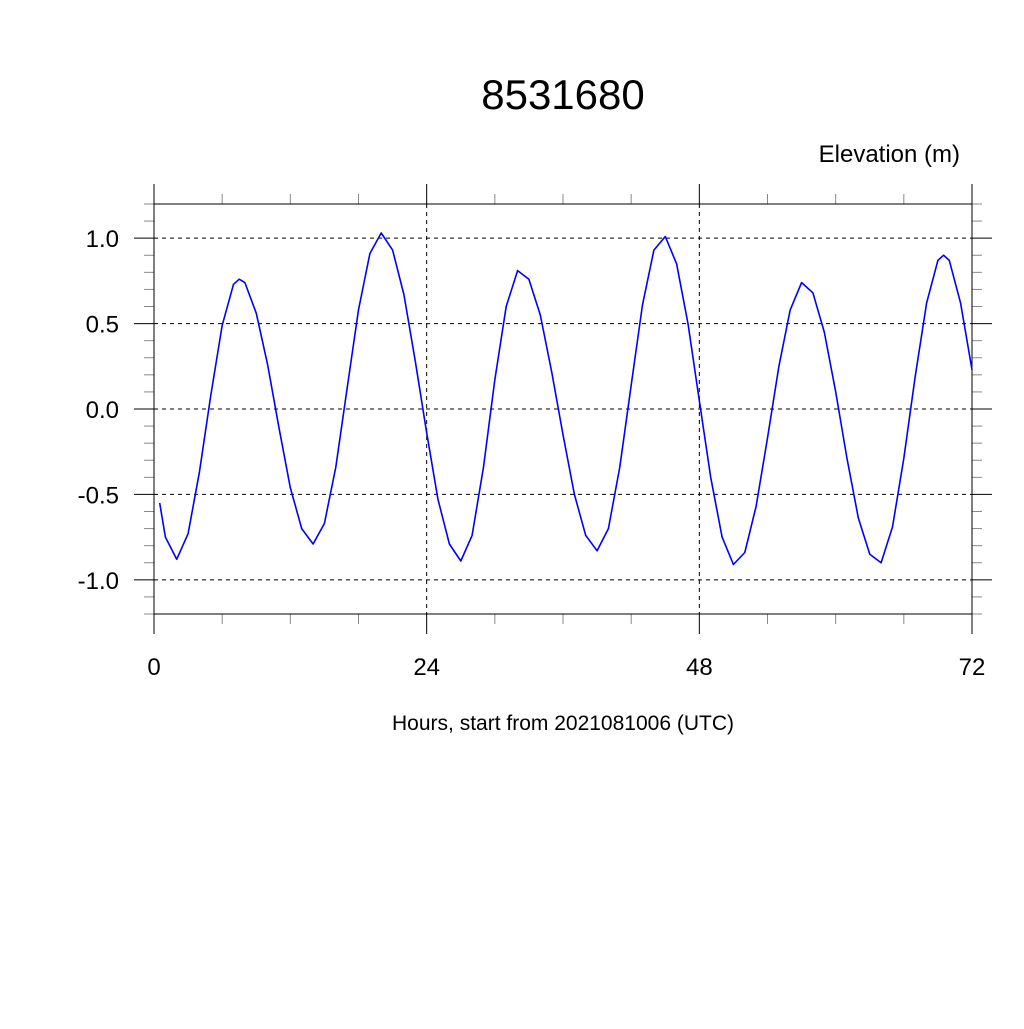 This screenshot has height=1029, width=1024. I want to click on y-tick-label: -0.5, so click(98, 495).